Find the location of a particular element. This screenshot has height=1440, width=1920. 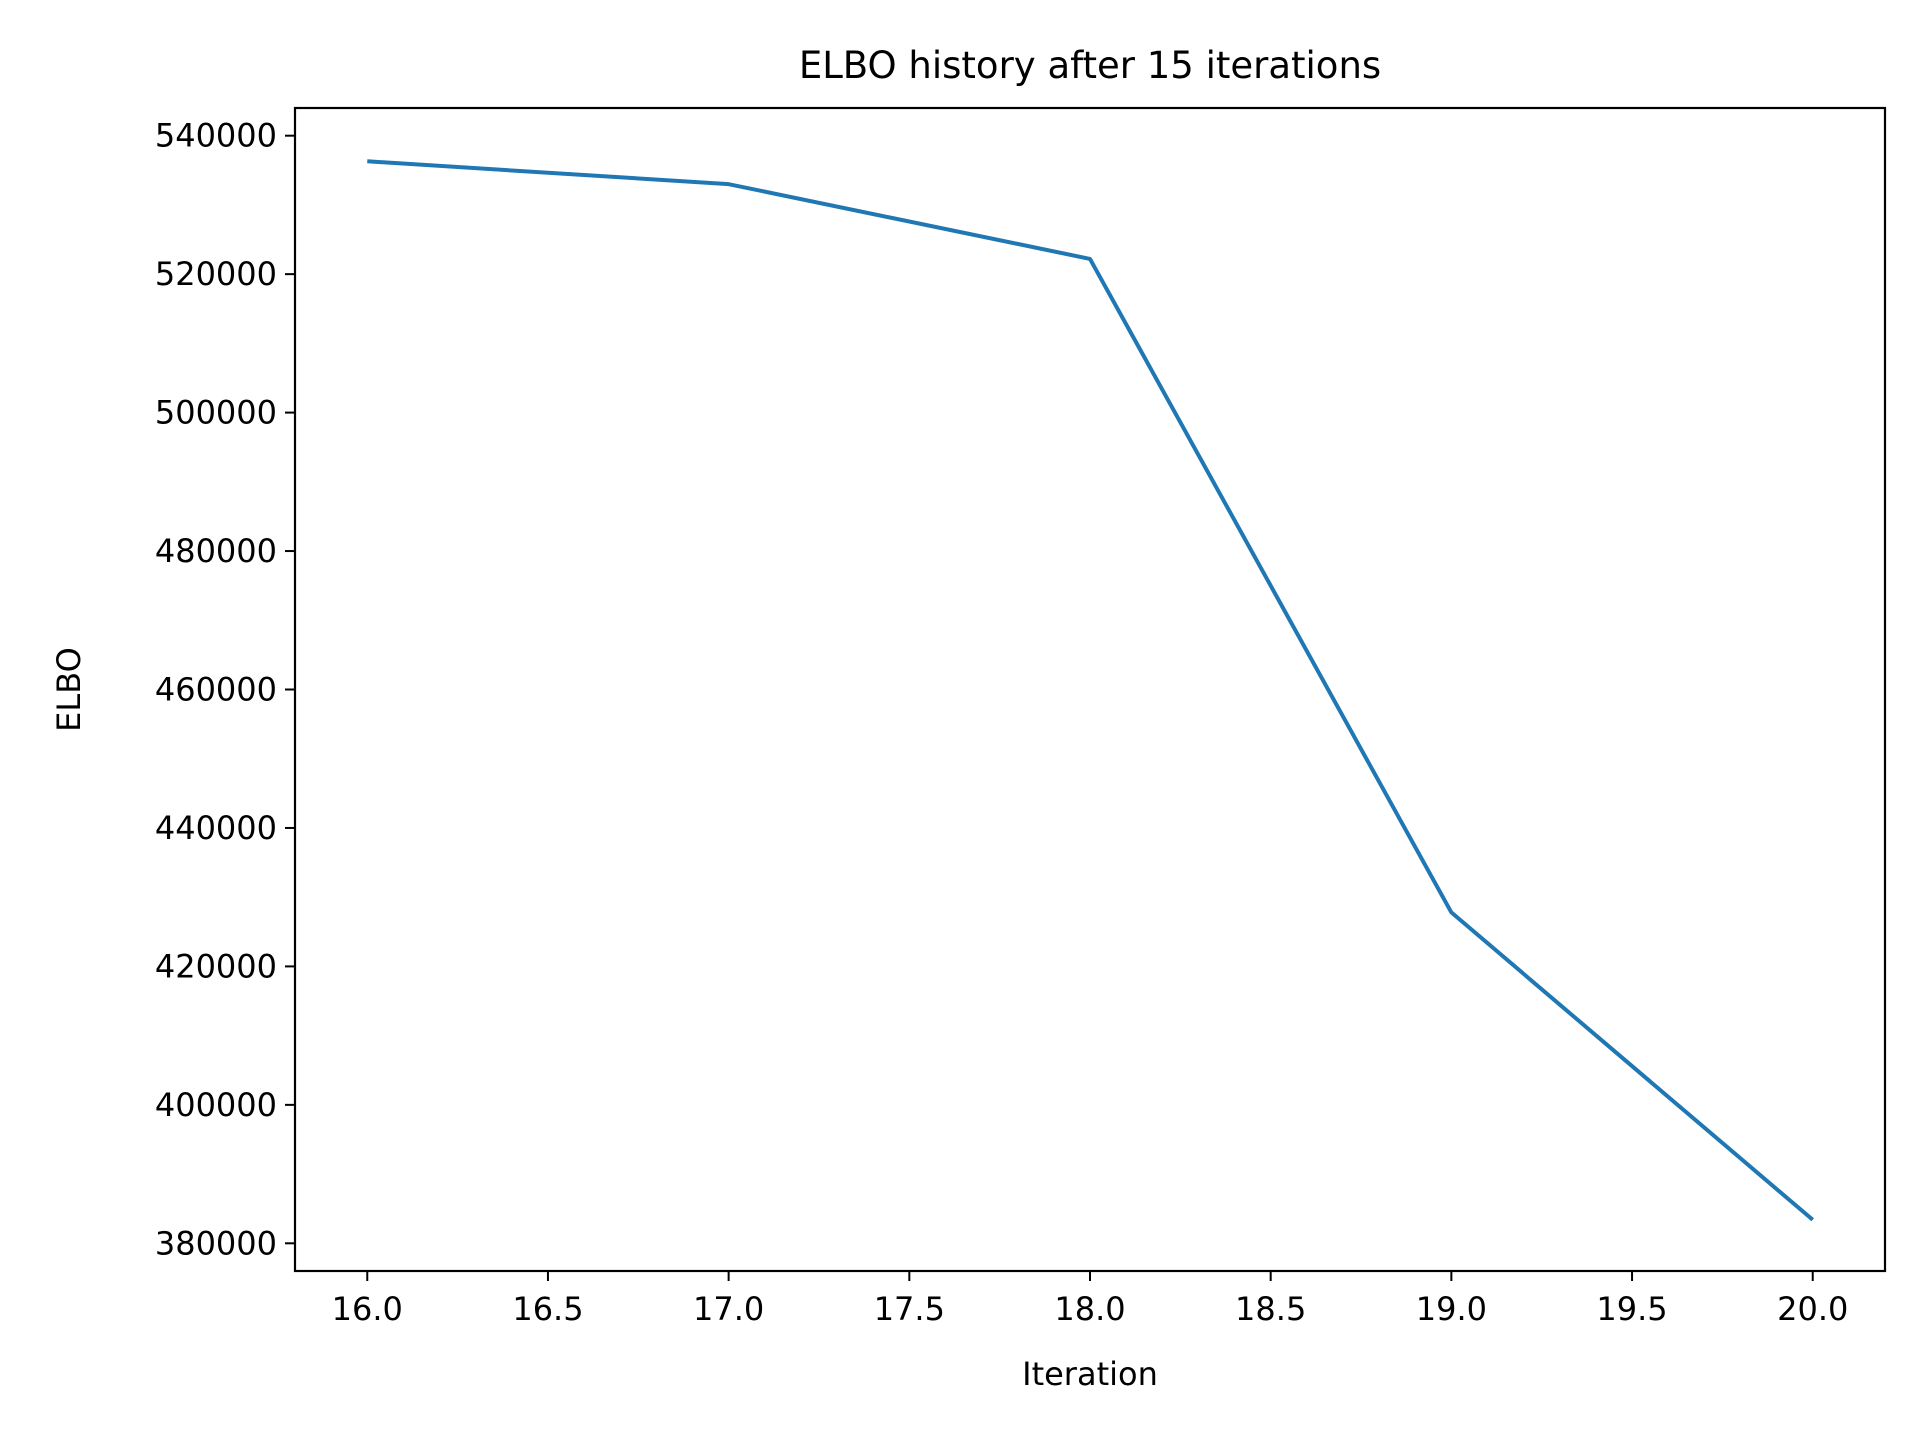

x-tick-label: 19.0 is located at coordinates (1451, 1309).